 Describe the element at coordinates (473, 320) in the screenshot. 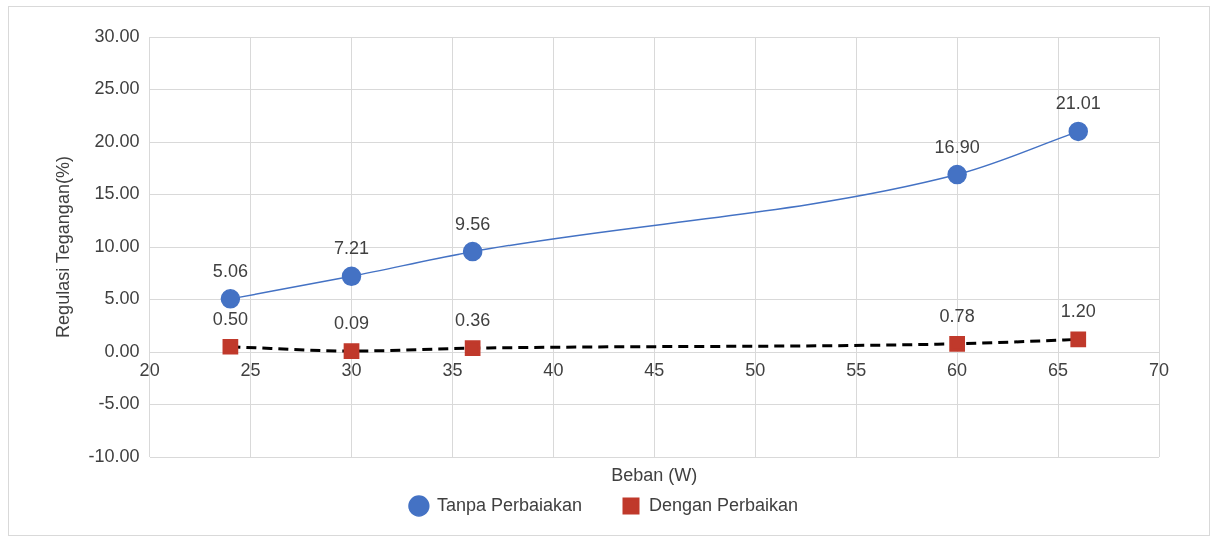

I see `data-label: 0.36` at that location.